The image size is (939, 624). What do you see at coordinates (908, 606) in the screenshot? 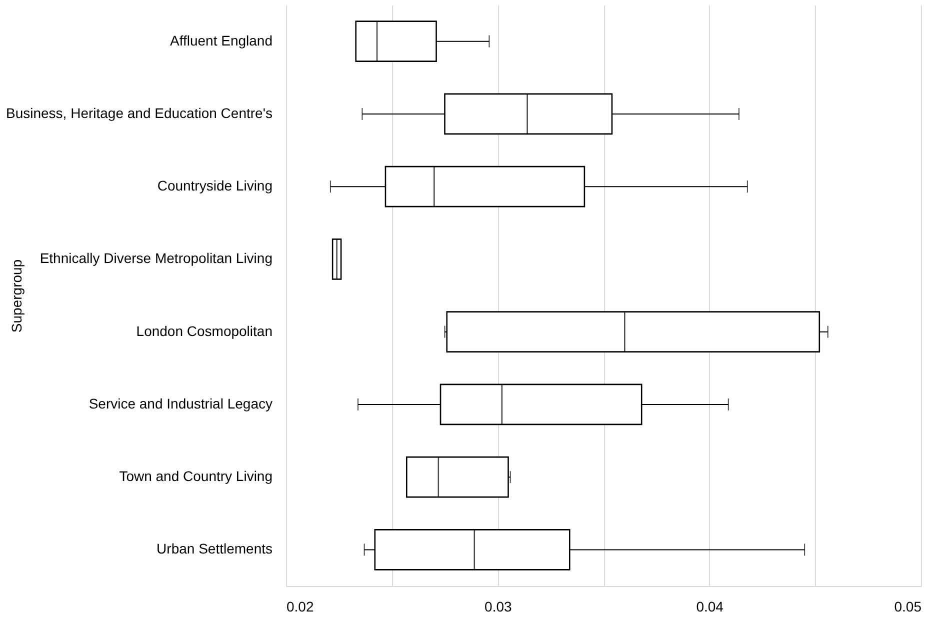
I see `x-tick-label: 0.05` at bounding box center [908, 606].